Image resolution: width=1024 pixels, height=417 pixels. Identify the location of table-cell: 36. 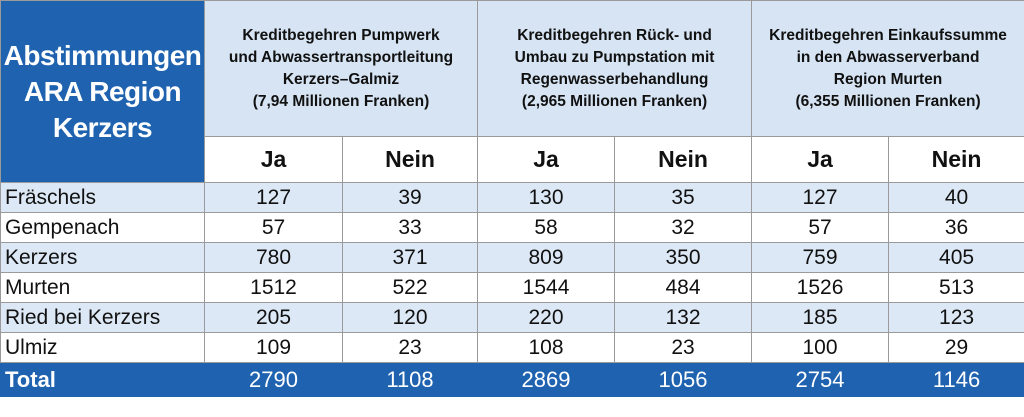
(956, 227).